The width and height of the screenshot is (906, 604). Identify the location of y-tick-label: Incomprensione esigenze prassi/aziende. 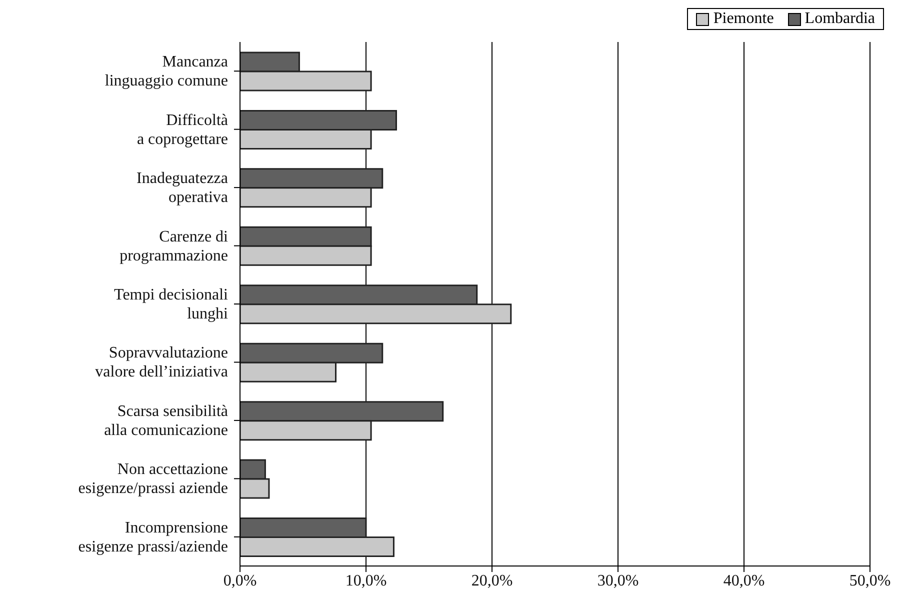
(153, 537).